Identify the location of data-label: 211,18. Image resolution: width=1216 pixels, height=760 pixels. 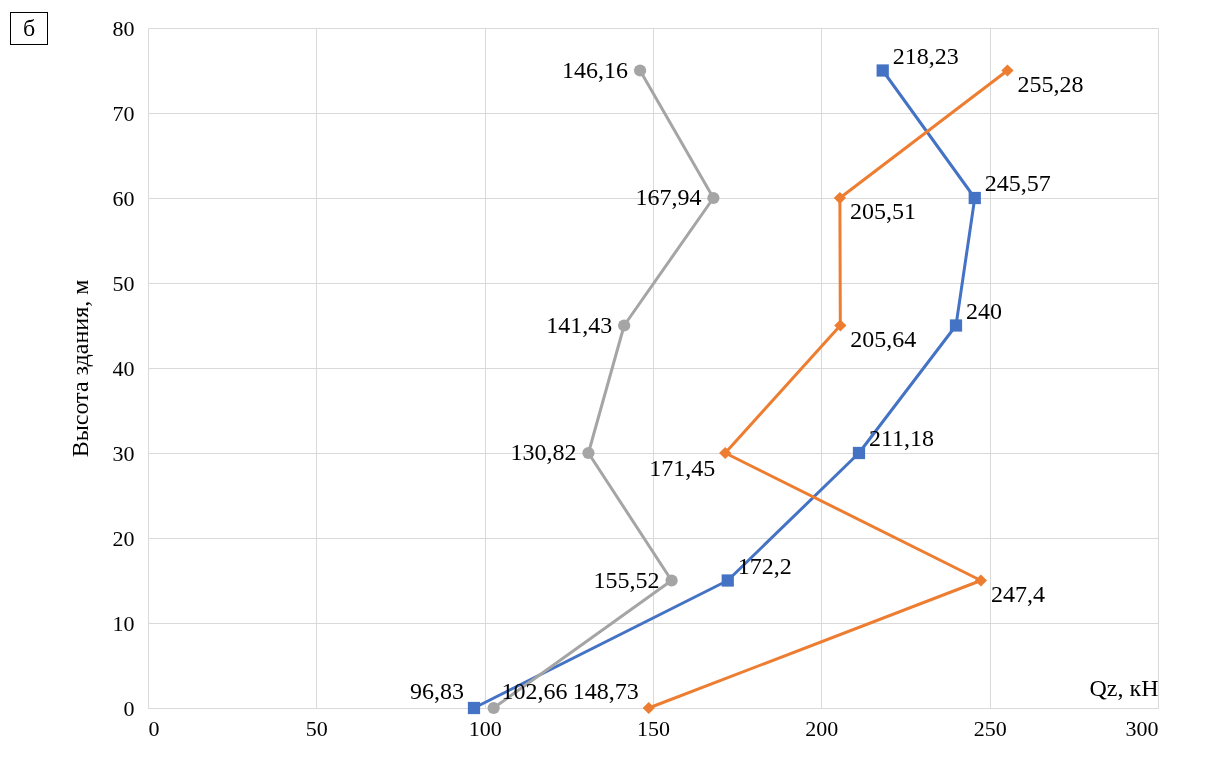
(901, 438).